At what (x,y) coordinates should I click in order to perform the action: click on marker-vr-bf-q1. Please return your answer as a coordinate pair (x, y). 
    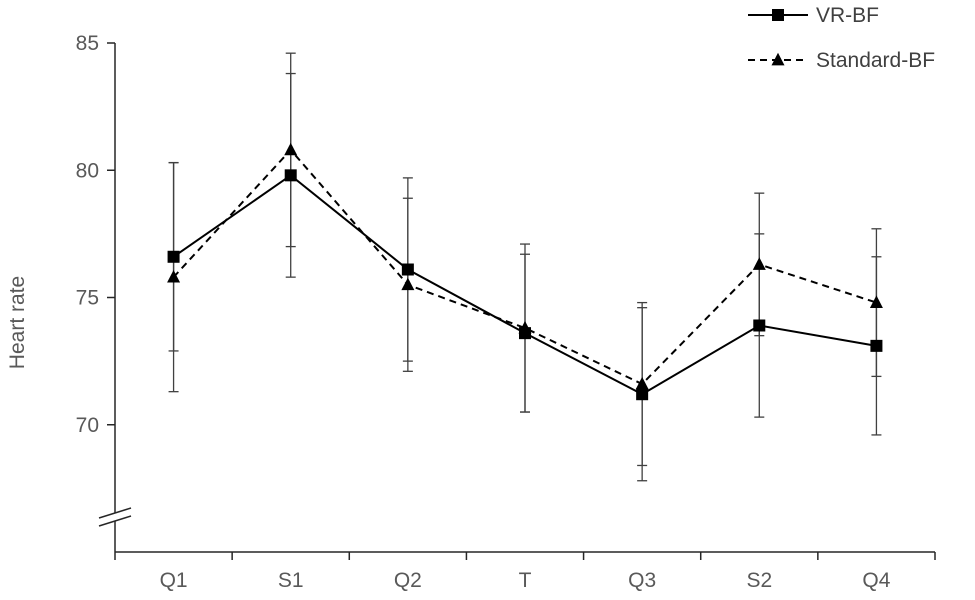
    Looking at the image, I should click on (173, 256).